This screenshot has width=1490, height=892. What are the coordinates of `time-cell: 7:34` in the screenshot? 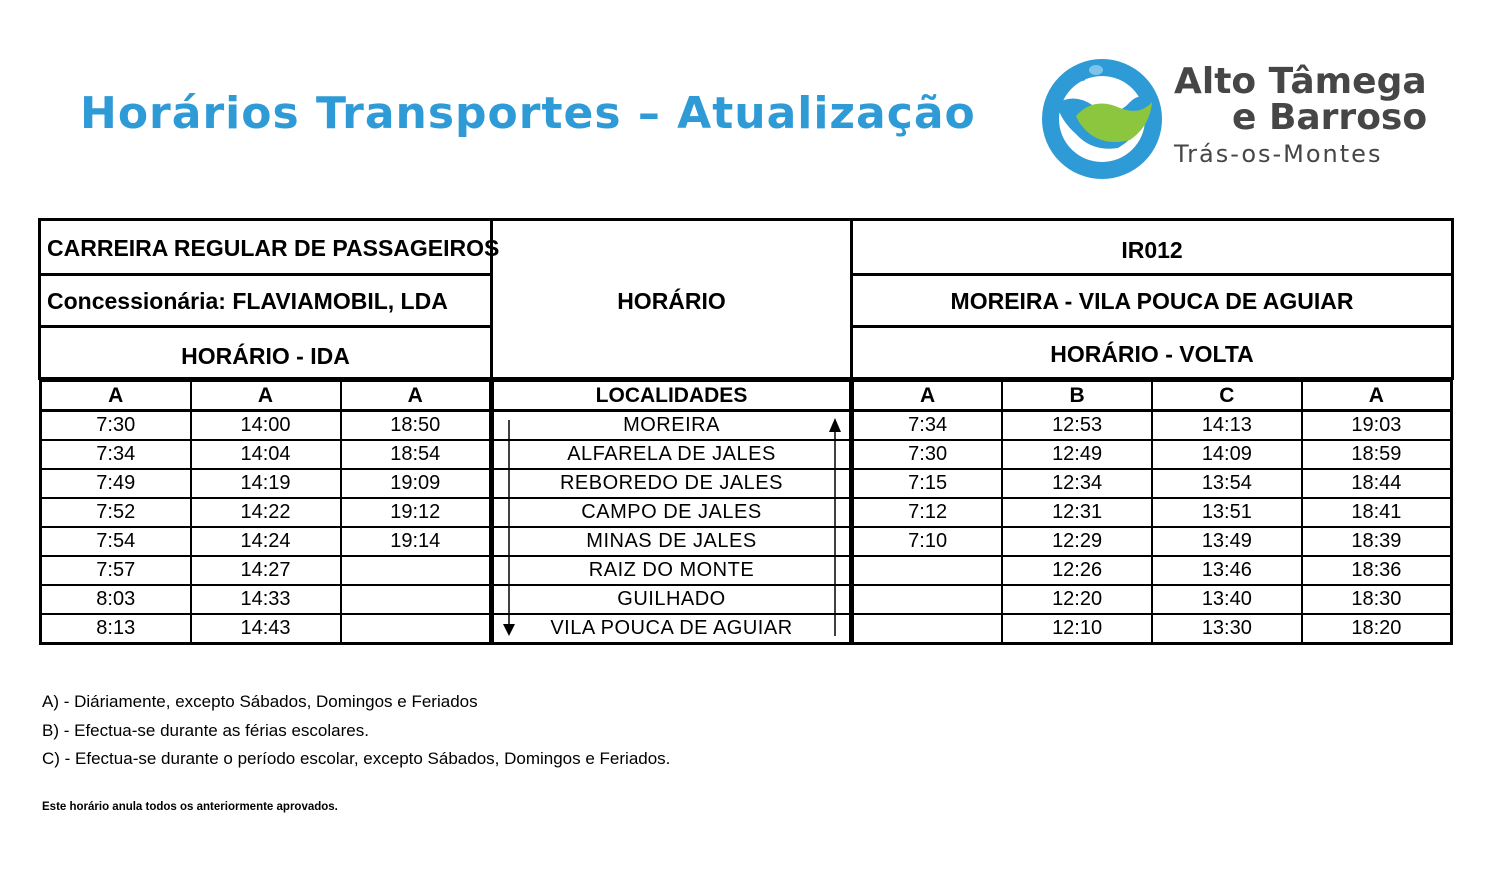 It's located at (927, 425).